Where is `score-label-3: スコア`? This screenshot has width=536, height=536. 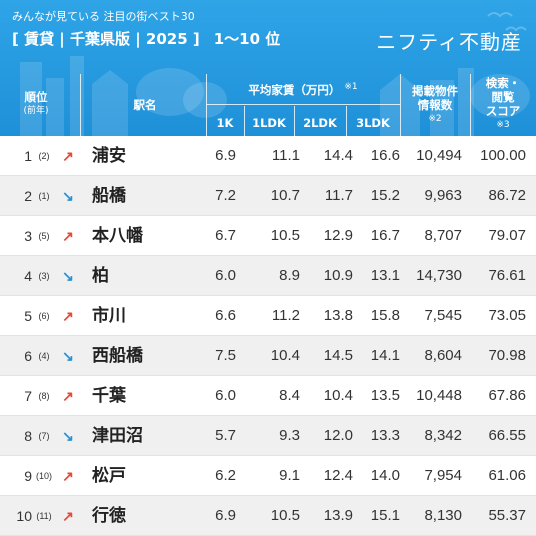 score-label-3: スコア is located at coordinates (503, 111).